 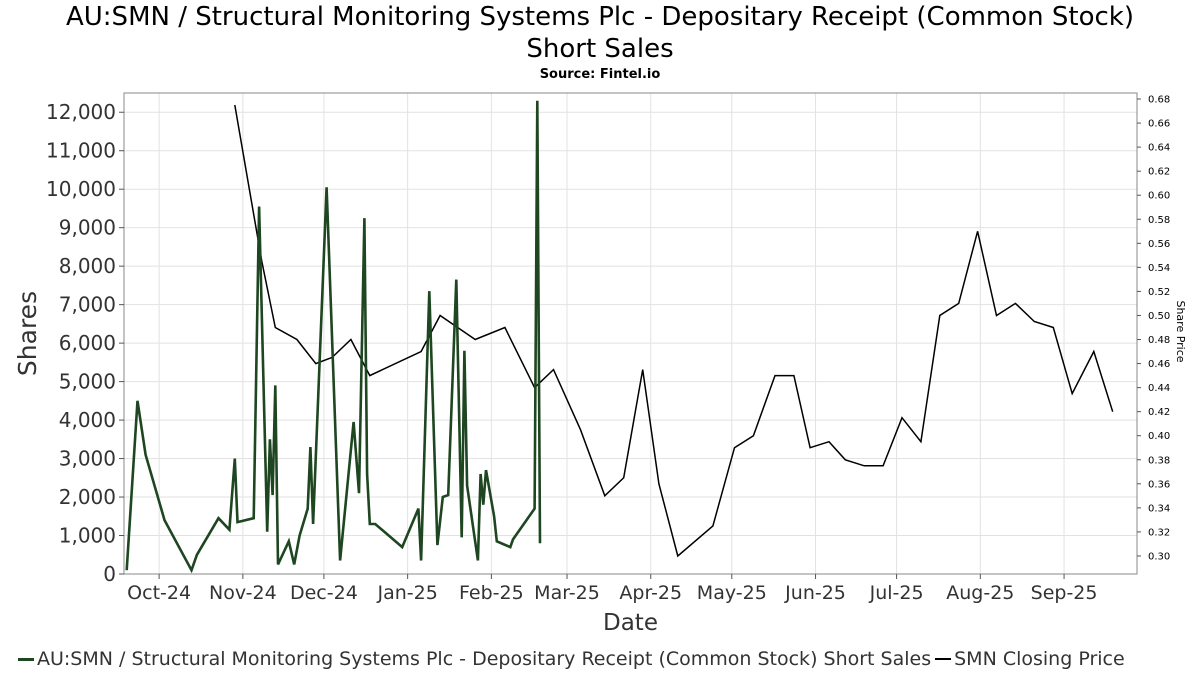 What do you see at coordinates (243, 593) in the screenshot?
I see `x-tick-label: Nov-24` at bounding box center [243, 593].